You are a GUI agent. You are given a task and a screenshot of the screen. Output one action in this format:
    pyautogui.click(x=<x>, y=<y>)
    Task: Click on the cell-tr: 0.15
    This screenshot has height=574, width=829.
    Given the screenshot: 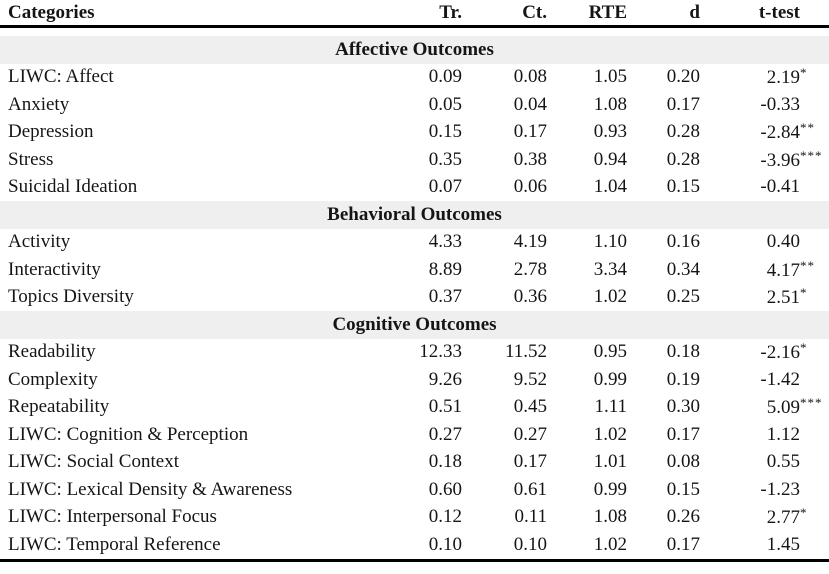 What is the action you would take?
    pyautogui.click(x=445, y=132)
    